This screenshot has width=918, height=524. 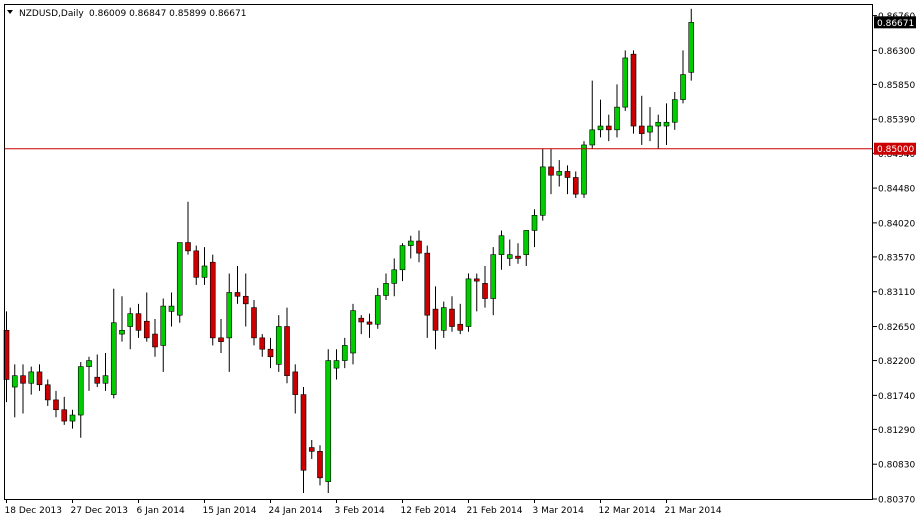 What do you see at coordinates (161, 511) in the screenshot?
I see `x-tick-label: 6 Jan 2014` at bounding box center [161, 511].